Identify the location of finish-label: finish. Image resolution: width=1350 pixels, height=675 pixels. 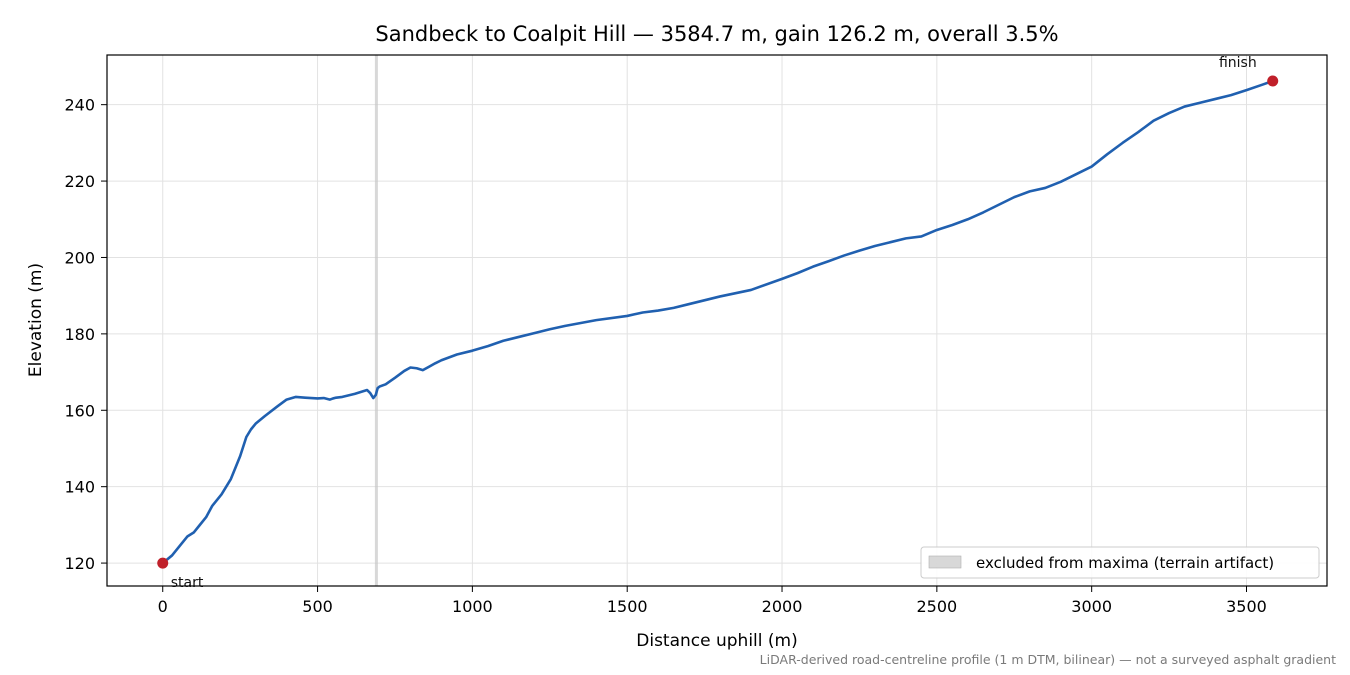
(1238, 63).